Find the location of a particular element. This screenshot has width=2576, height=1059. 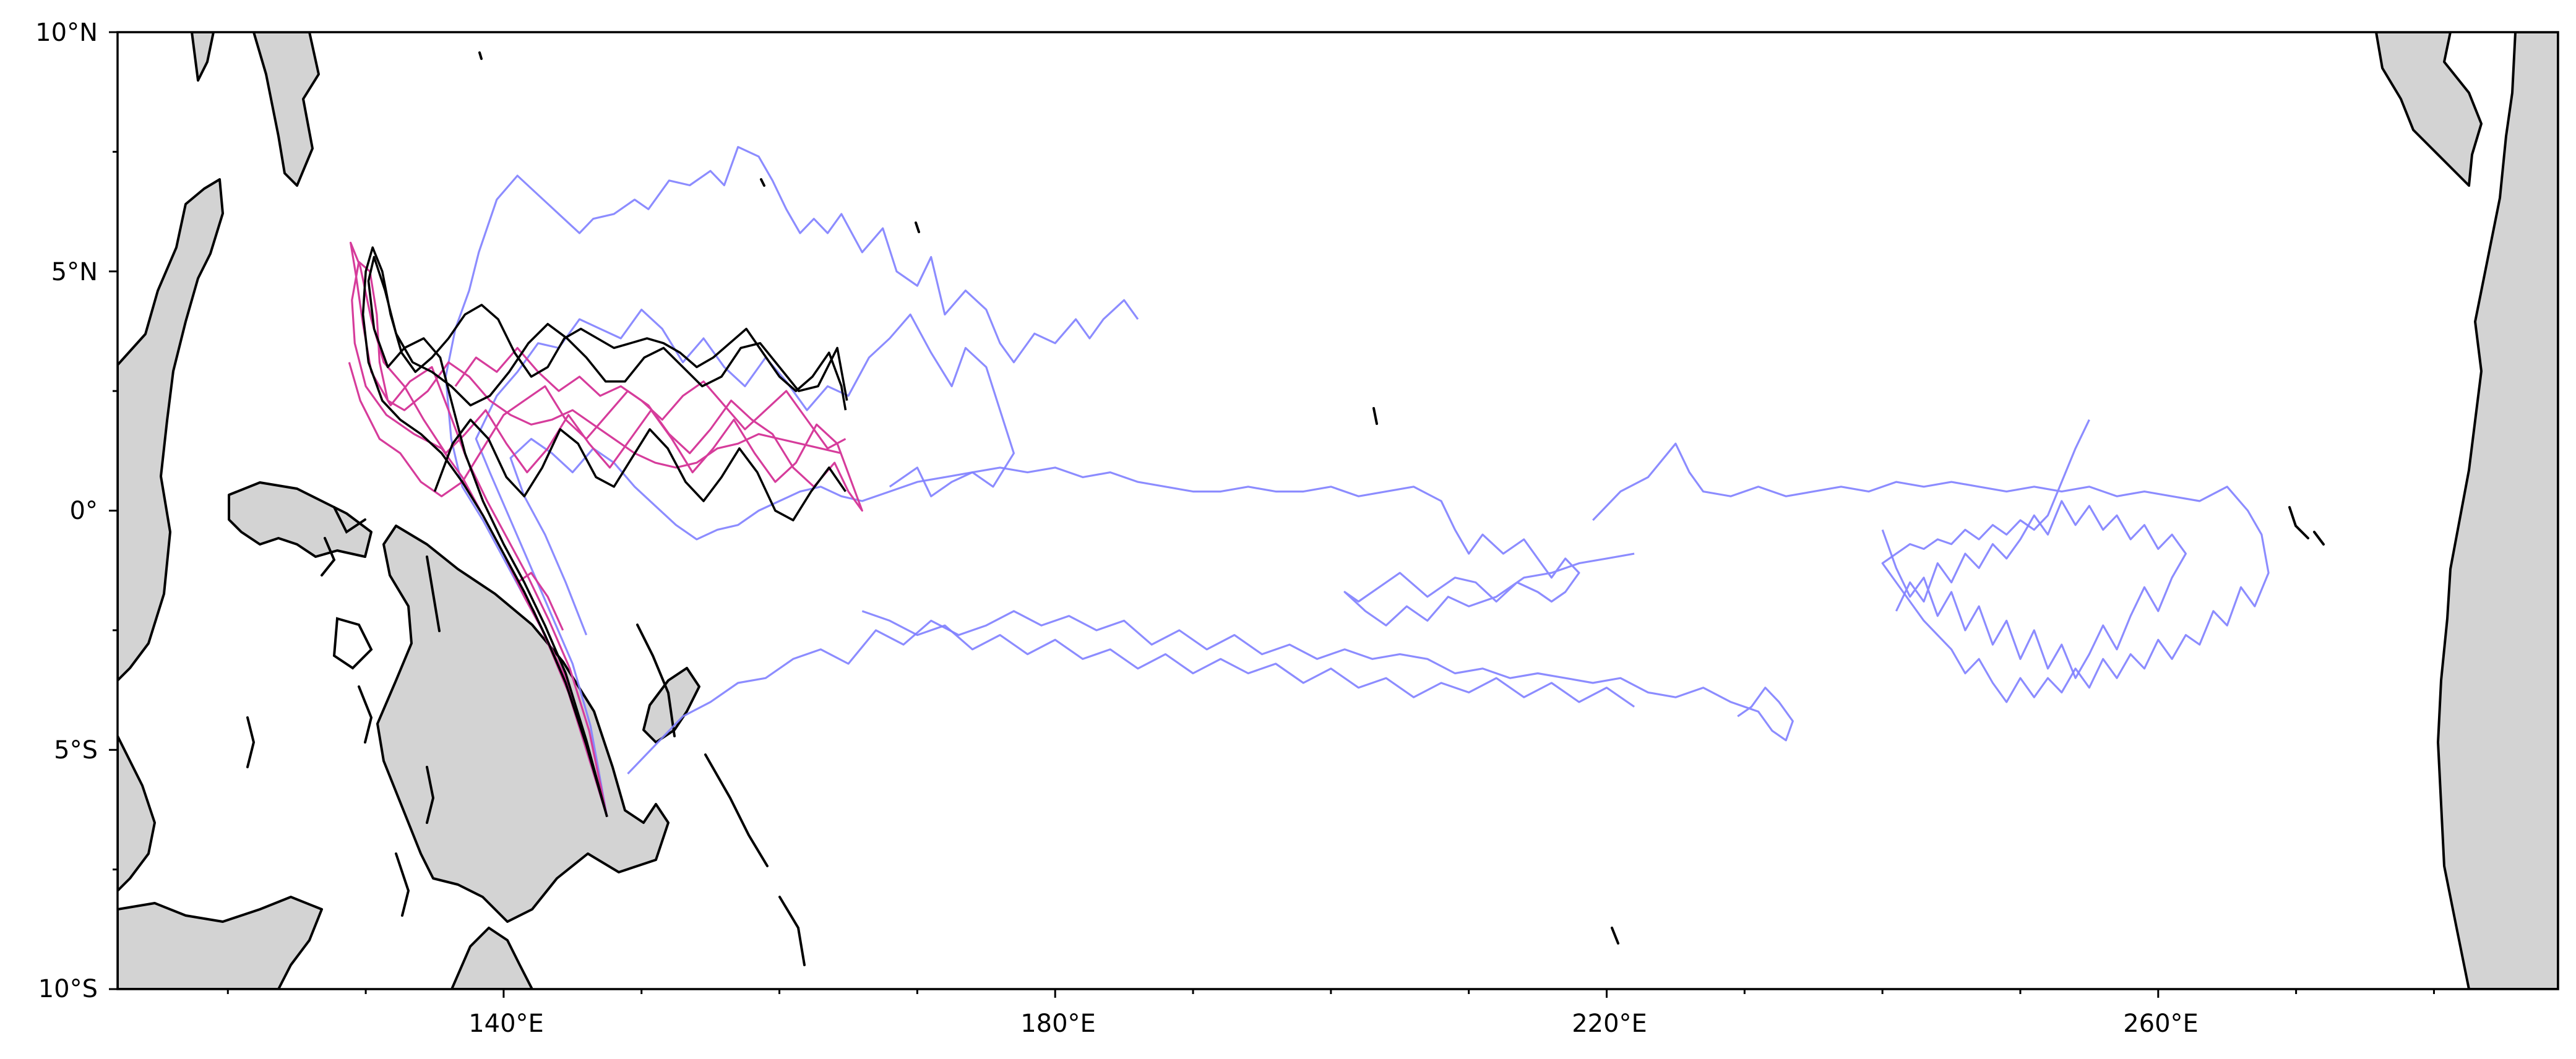

y-tick-label-10n: 10°N is located at coordinates (66, 33).